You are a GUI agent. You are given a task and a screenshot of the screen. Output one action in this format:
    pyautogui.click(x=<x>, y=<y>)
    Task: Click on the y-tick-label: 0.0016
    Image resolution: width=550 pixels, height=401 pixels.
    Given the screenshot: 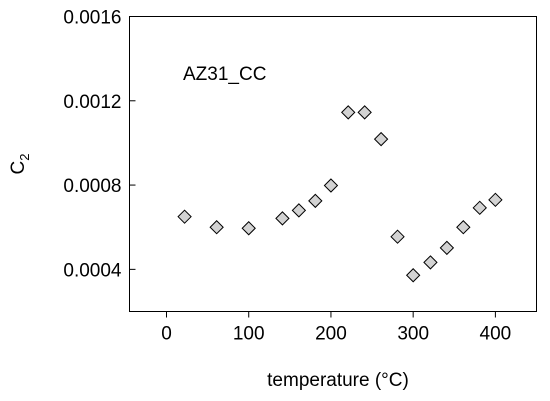 What is the action you would take?
    pyautogui.click(x=92, y=18)
    